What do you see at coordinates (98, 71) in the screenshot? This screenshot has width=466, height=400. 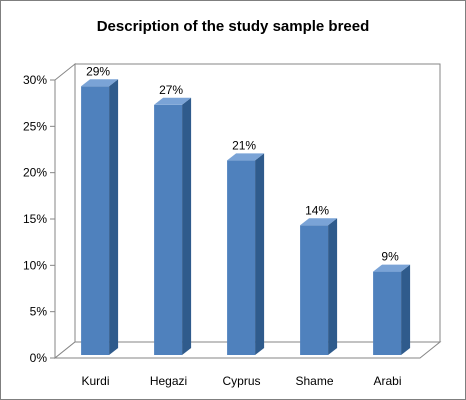 I see `data-label: 29%` at bounding box center [98, 71].